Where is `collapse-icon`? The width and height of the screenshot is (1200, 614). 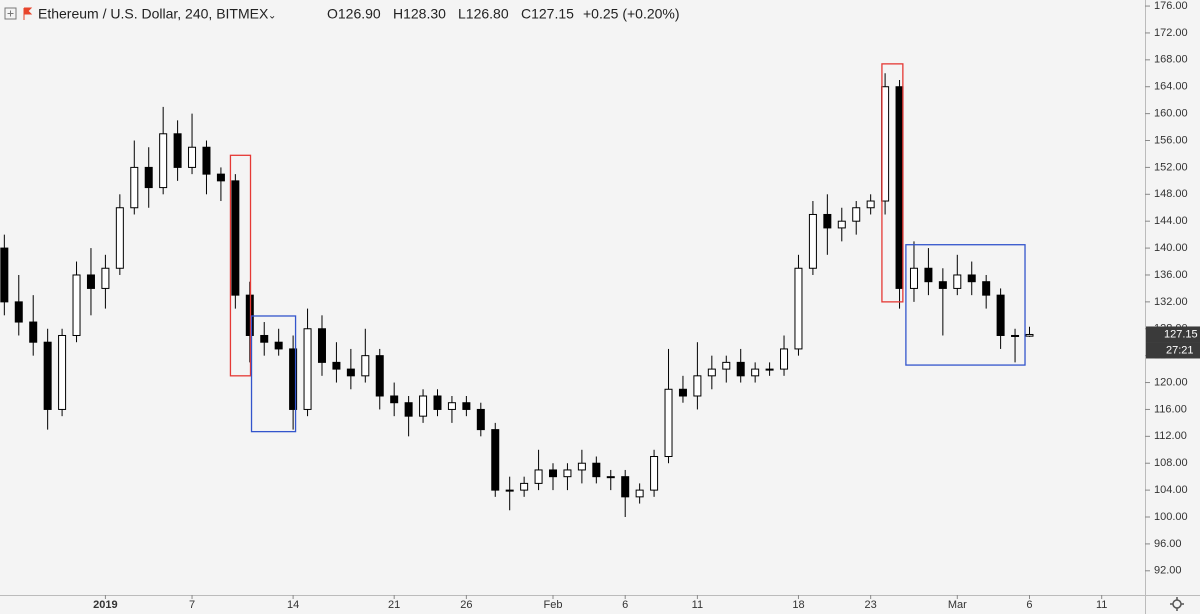
collapse-icon is located at coordinates (10, 13).